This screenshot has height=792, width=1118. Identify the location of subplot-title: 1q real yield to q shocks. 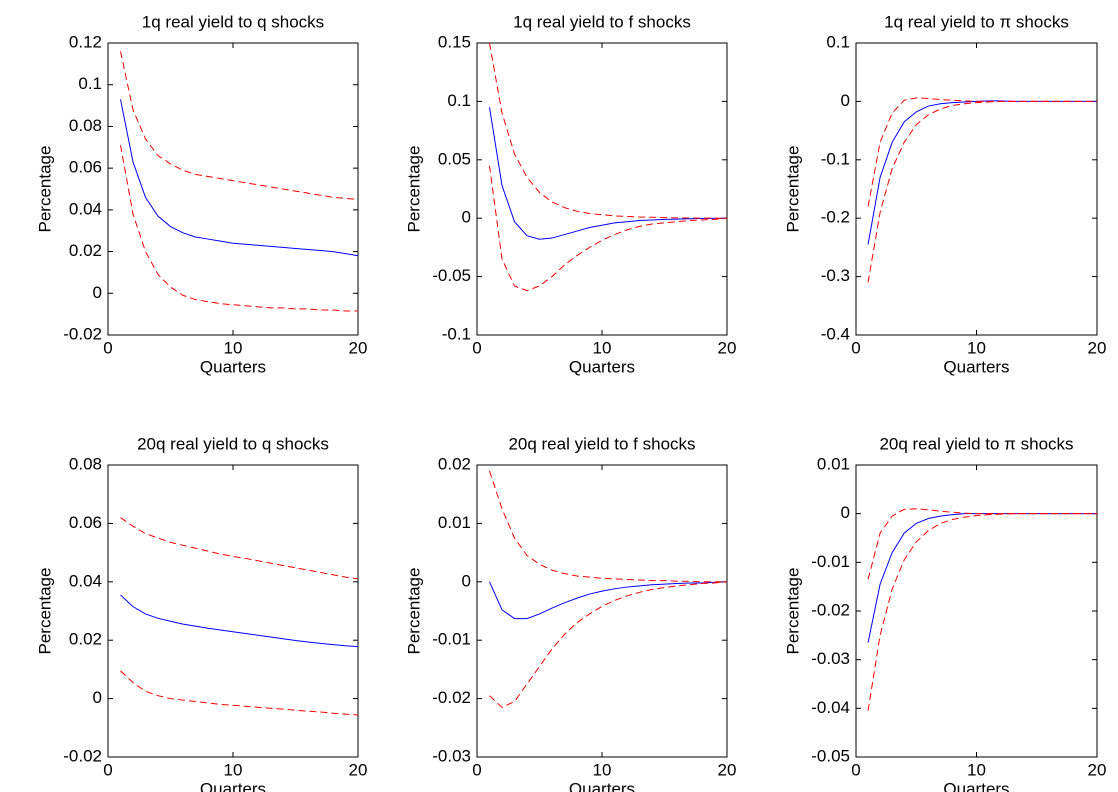
(233, 21).